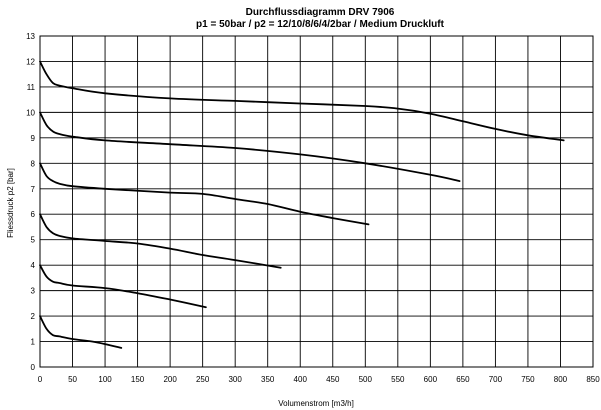 Image resolution: width=601 pixels, height=410 pixels. What do you see at coordinates (528, 379) in the screenshot?
I see `x-tick-label: 750` at bounding box center [528, 379].